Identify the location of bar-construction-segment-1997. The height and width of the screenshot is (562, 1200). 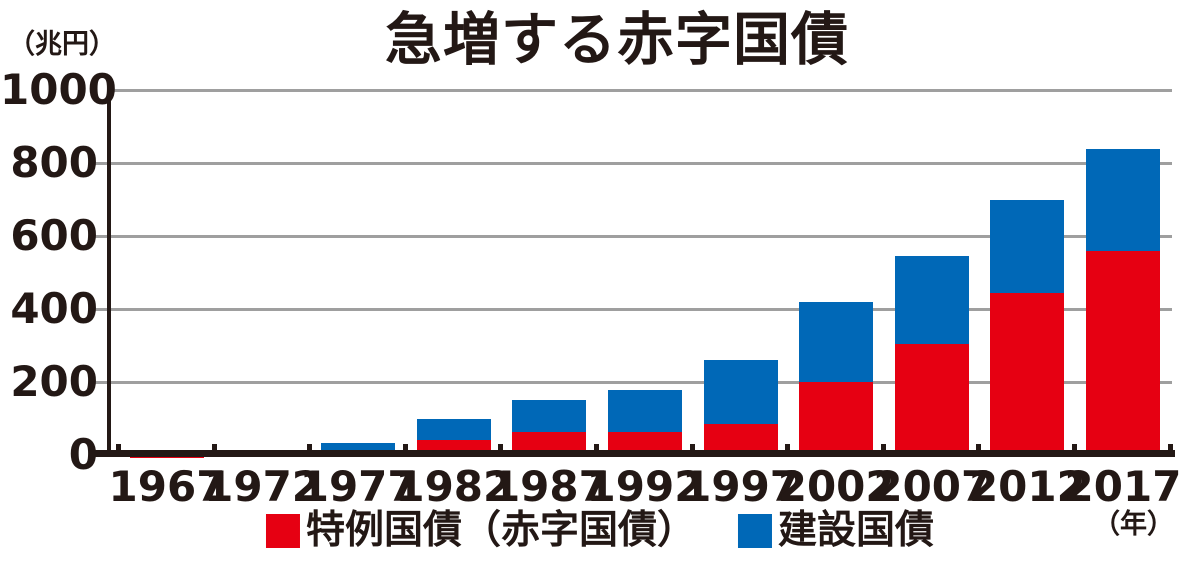
(740, 392).